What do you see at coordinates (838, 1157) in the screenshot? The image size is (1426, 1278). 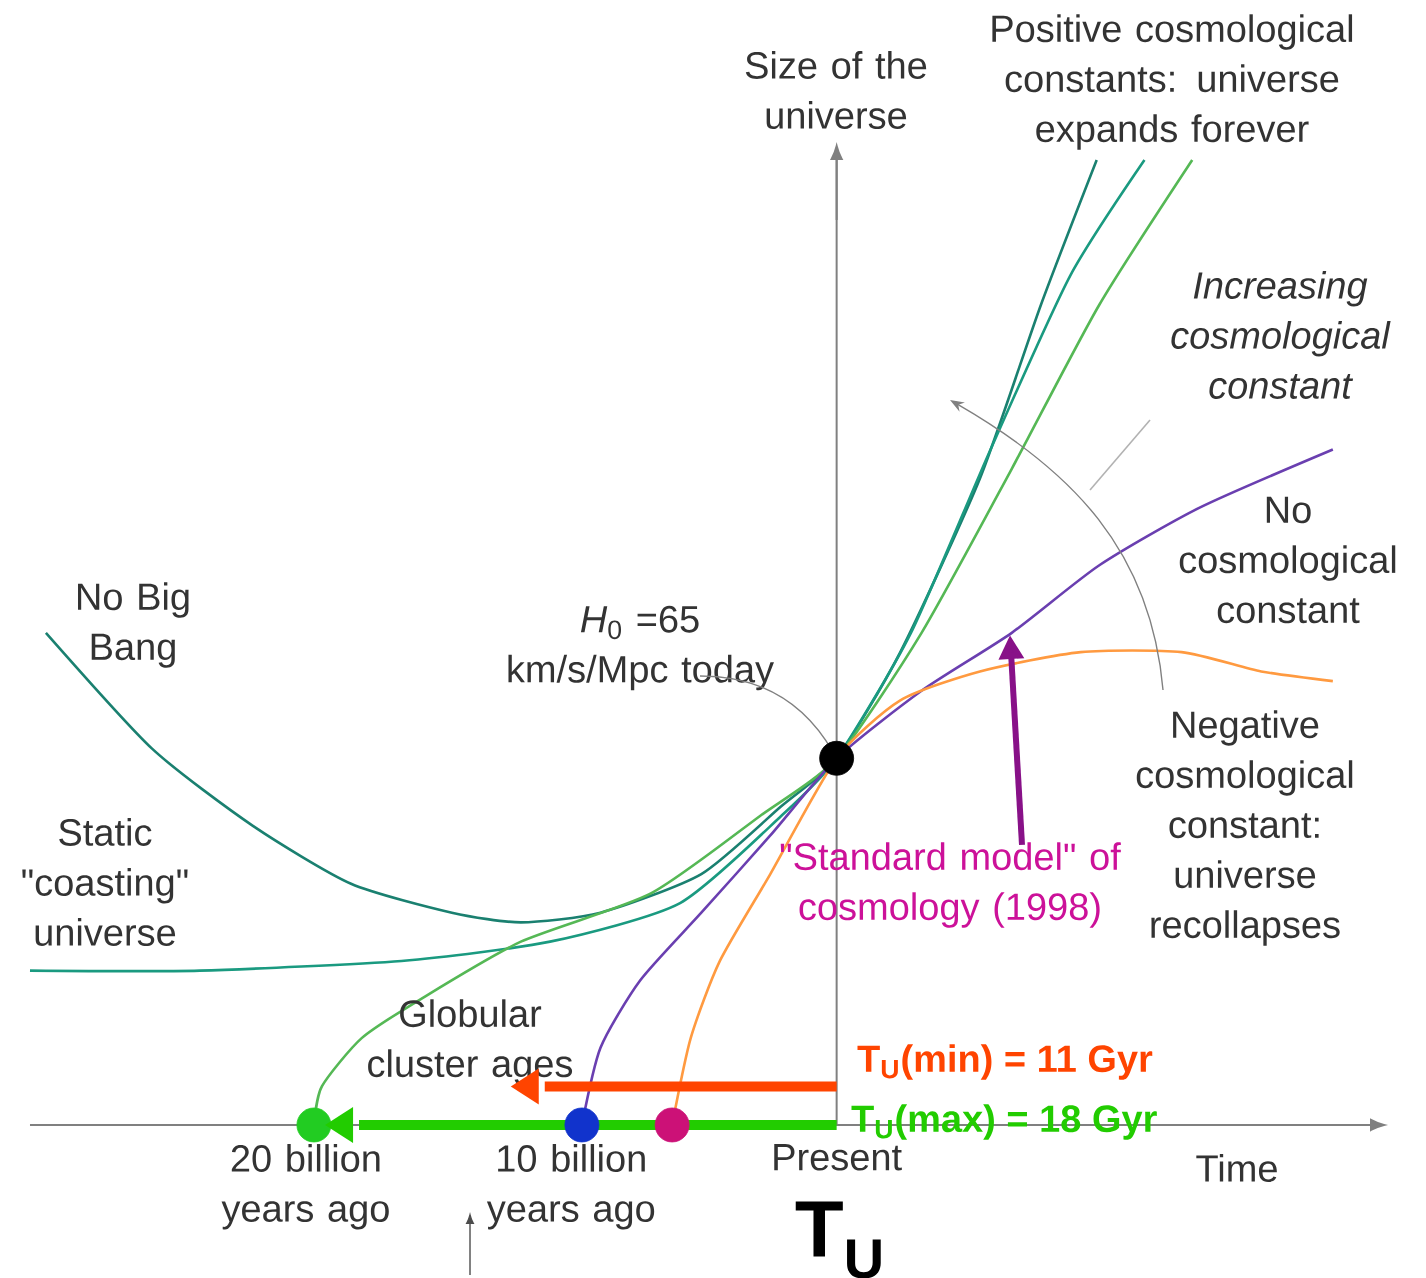 I see `x-tick-label: Present` at bounding box center [838, 1157].